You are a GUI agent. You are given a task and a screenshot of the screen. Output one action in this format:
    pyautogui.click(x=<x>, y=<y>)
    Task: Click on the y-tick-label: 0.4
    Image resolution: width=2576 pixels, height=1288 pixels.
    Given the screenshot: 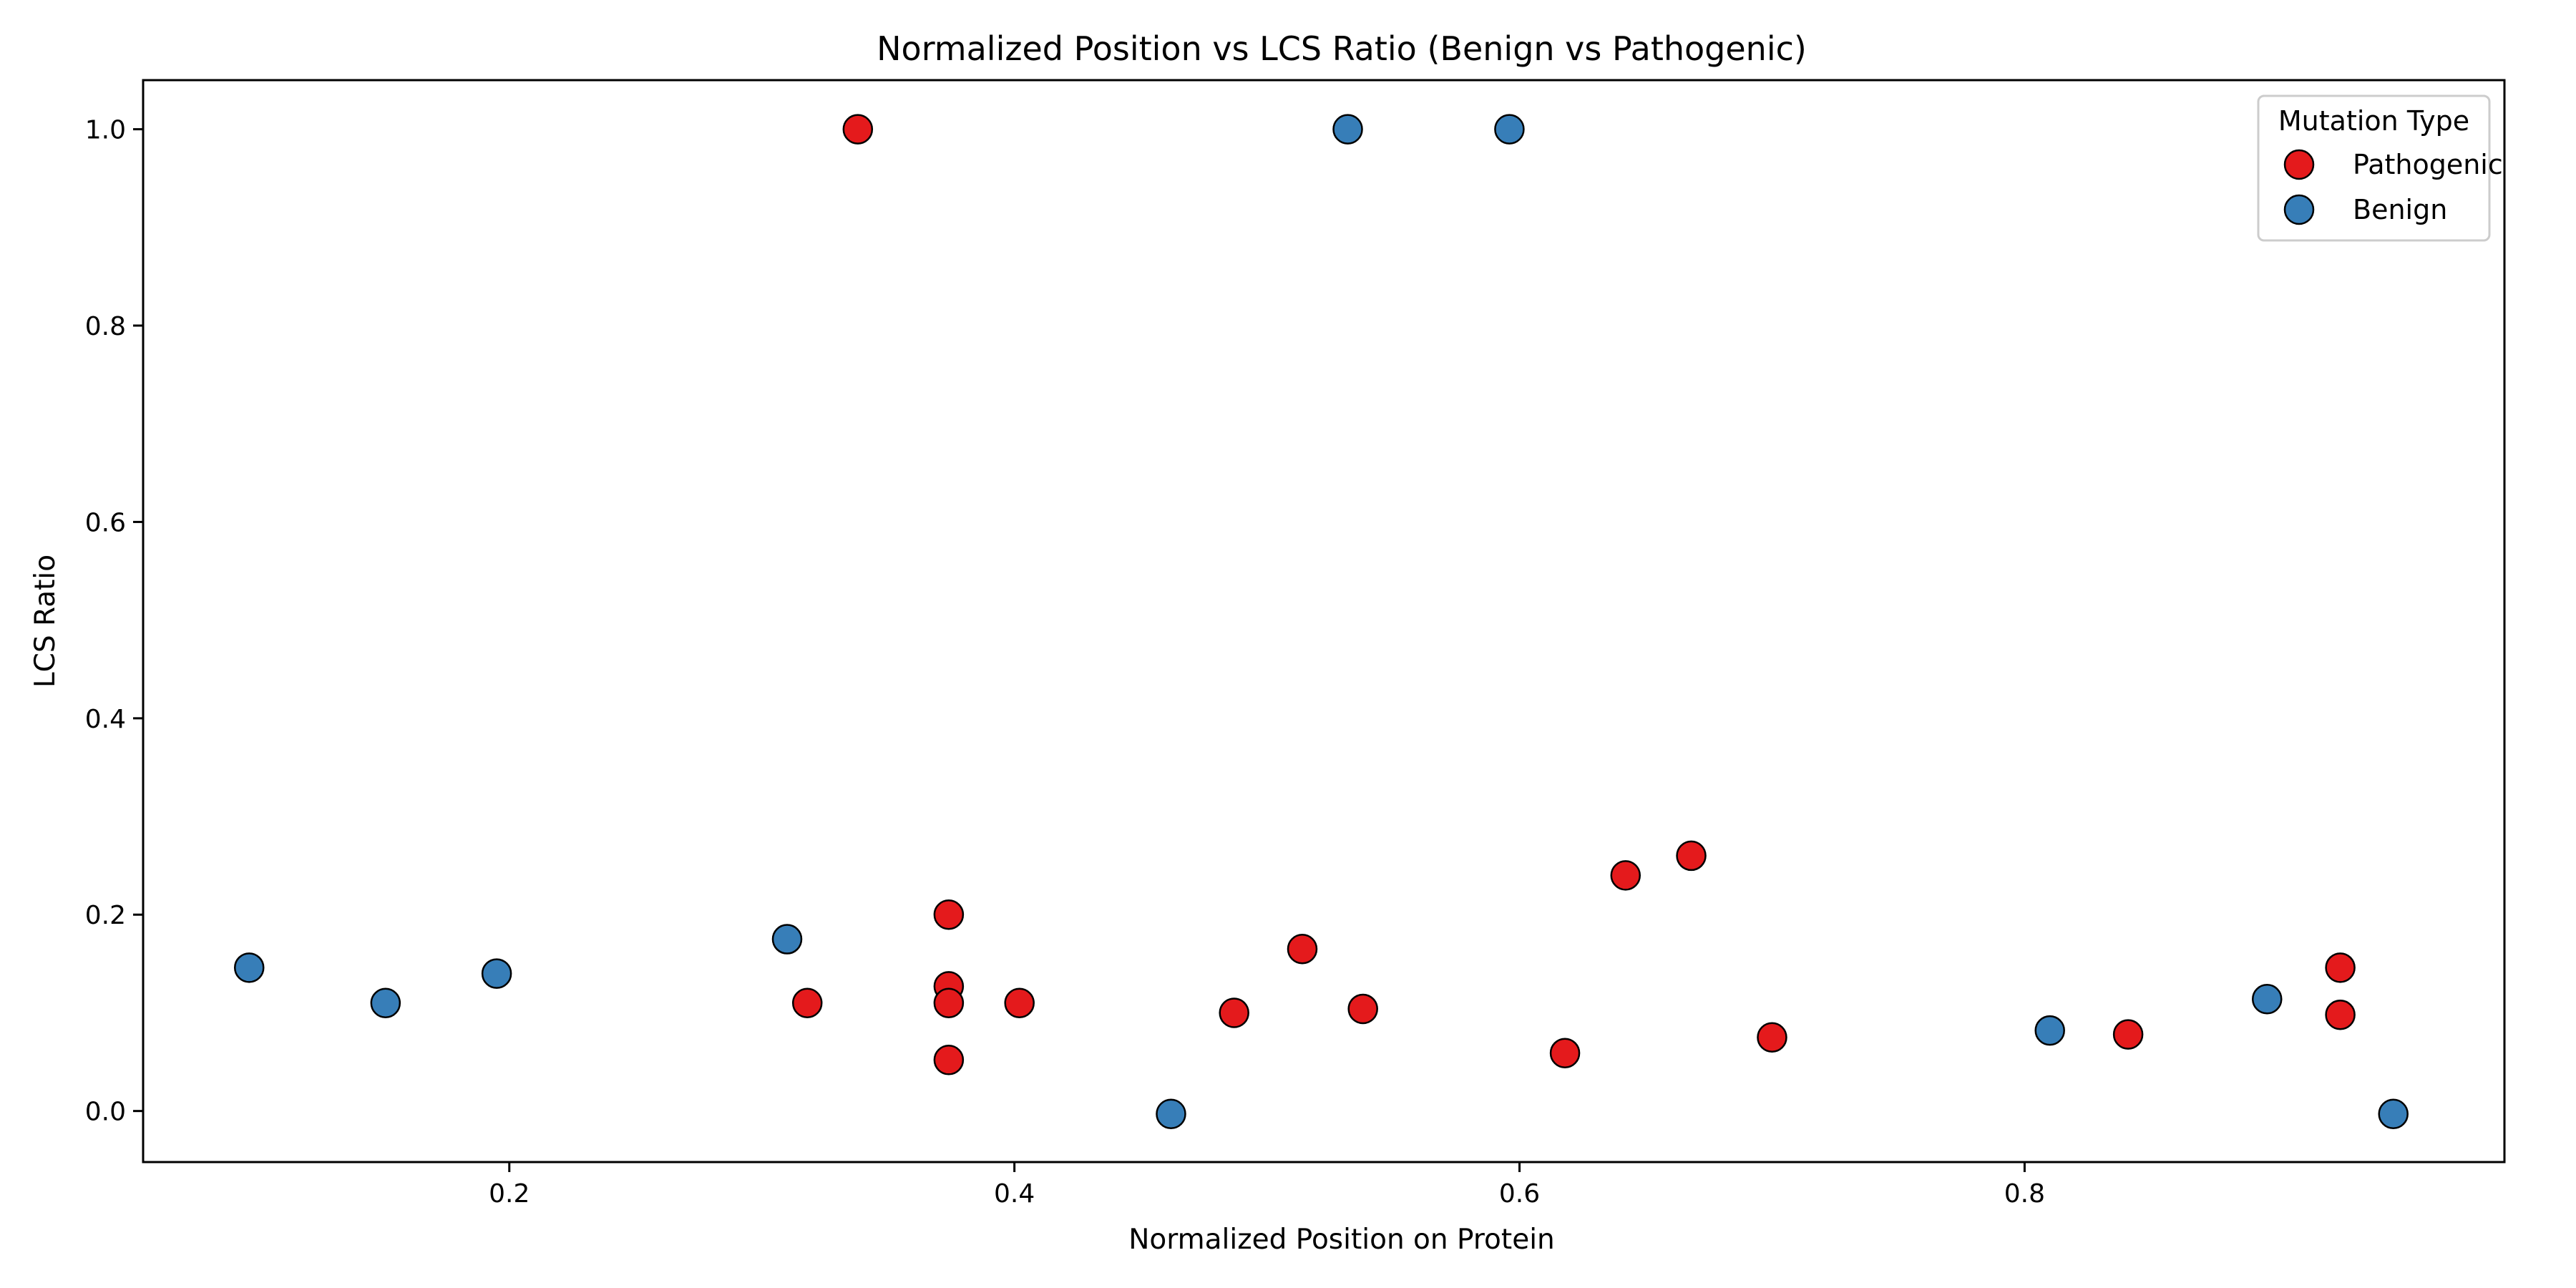 What is the action you would take?
    pyautogui.click(x=105, y=719)
    